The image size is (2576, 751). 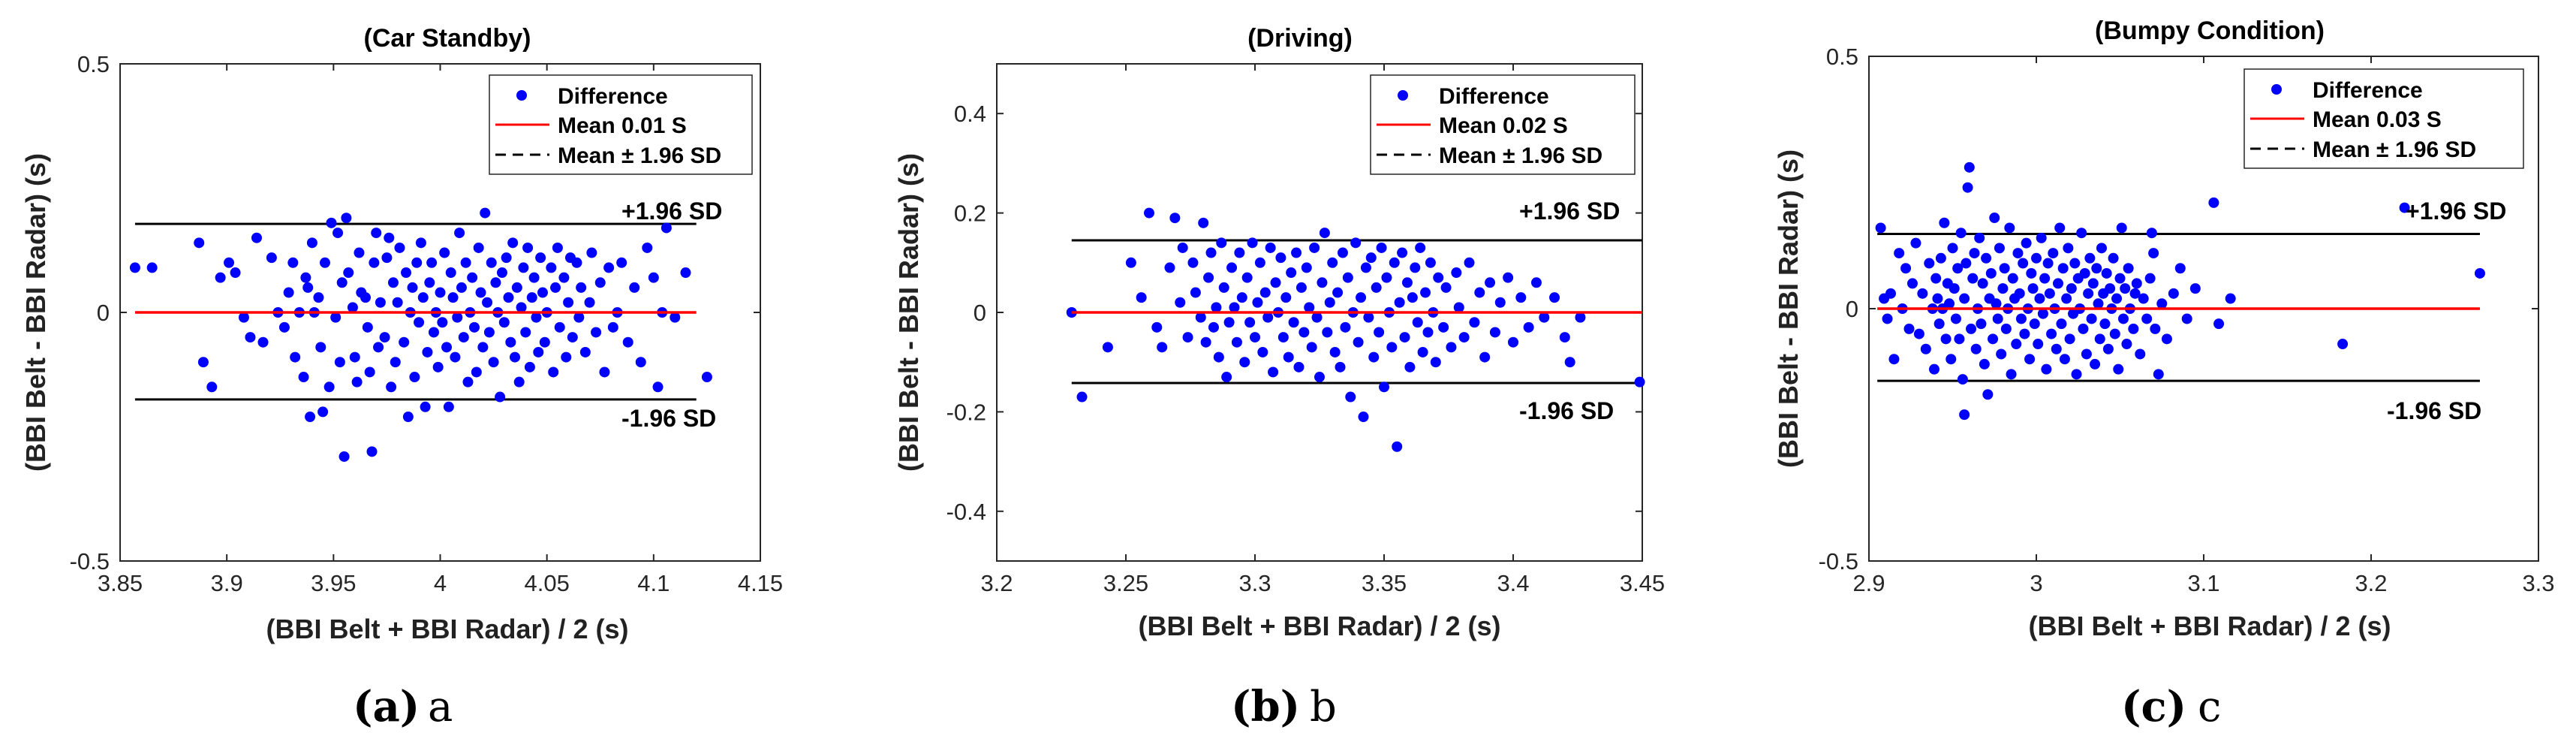 What do you see at coordinates (996, 583) in the screenshot?
I see `panel-b-x-tick-label-0: 3.2` at bounding box center [996, 583].